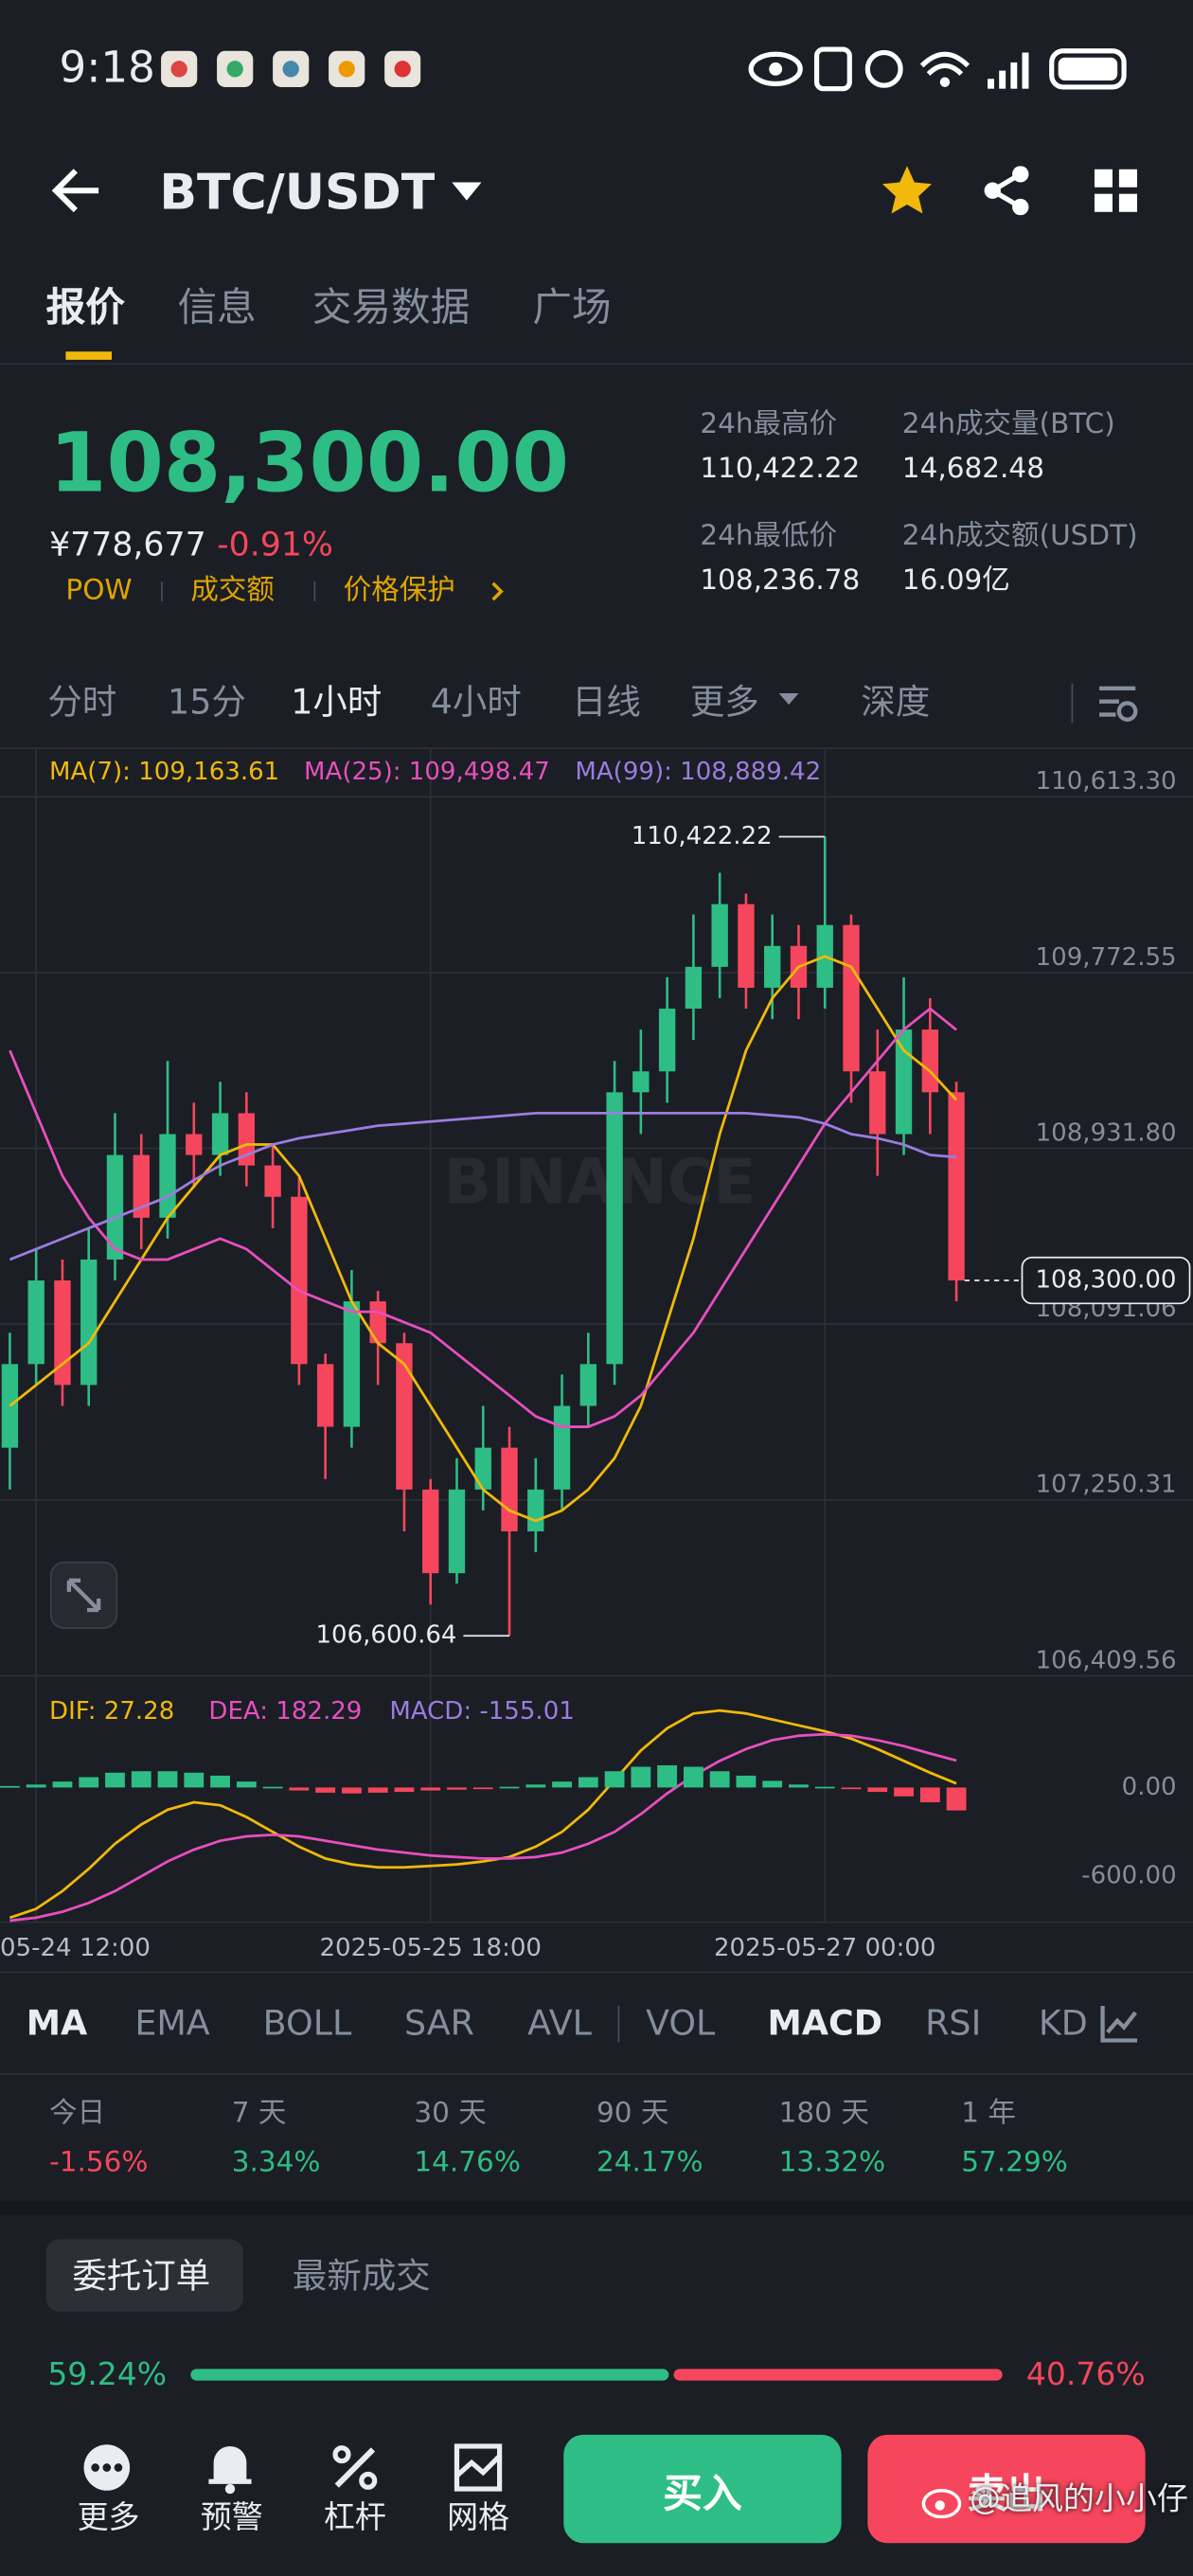 The width and height of the screenshot is (1193, 2576). What do you see at coordinates (780, 581) in the screenshot?
I see `stat-value: 108,236.78` at bounding box center [780, 581].